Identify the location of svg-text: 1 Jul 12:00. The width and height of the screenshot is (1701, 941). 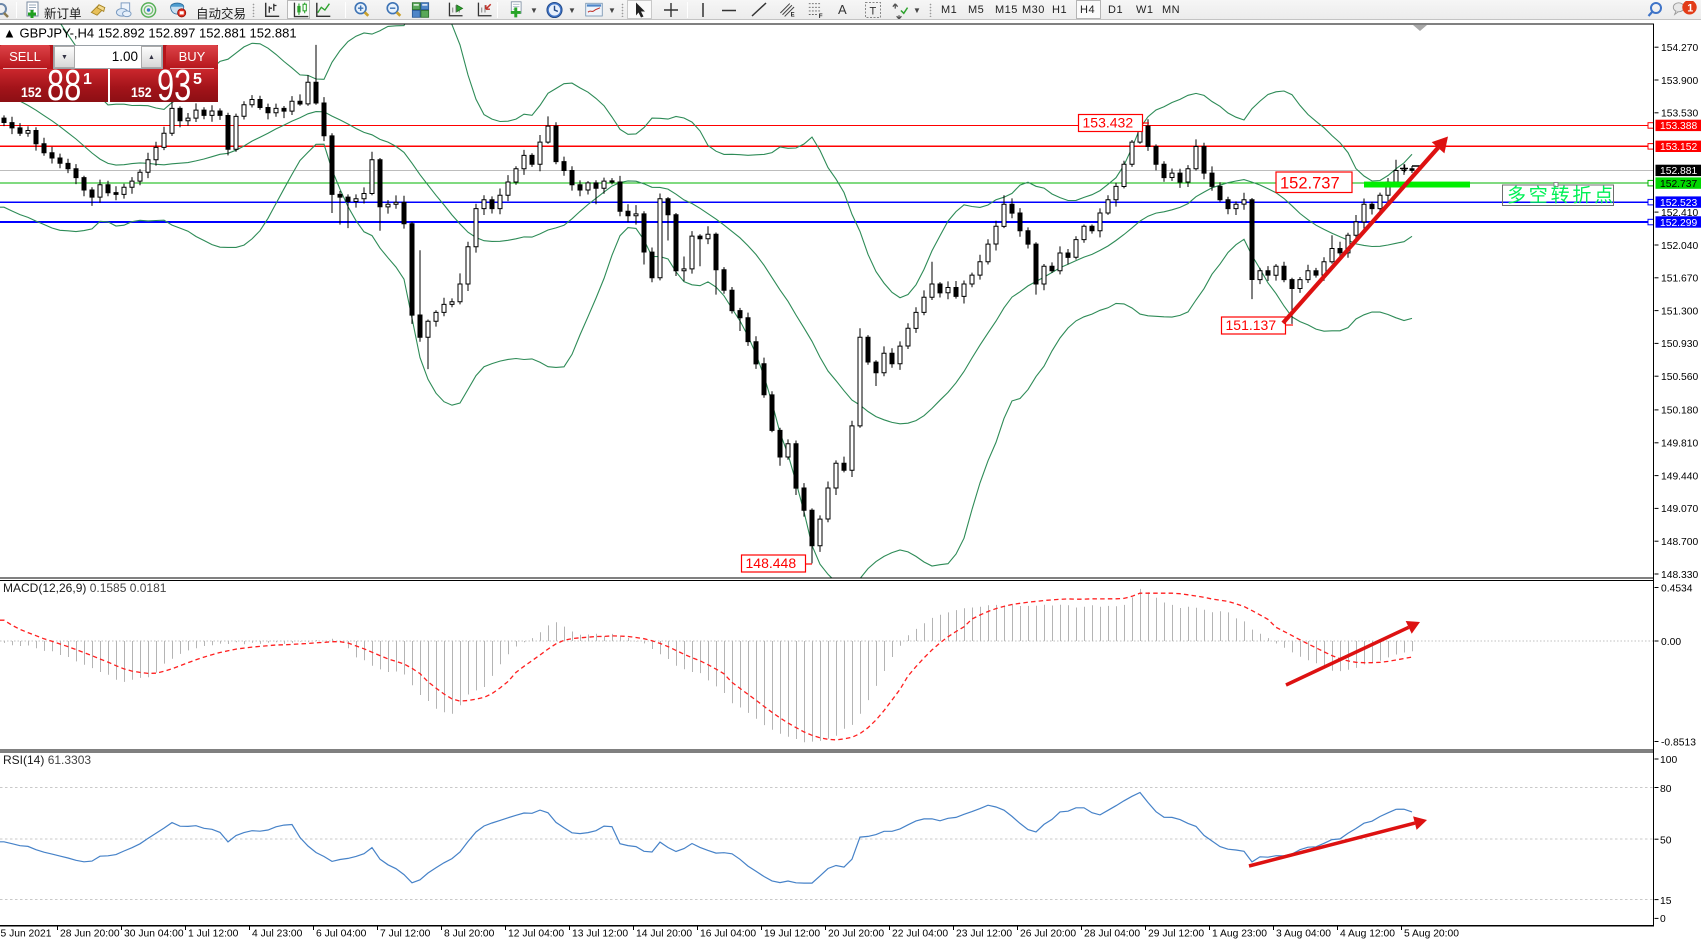
(213, 934).